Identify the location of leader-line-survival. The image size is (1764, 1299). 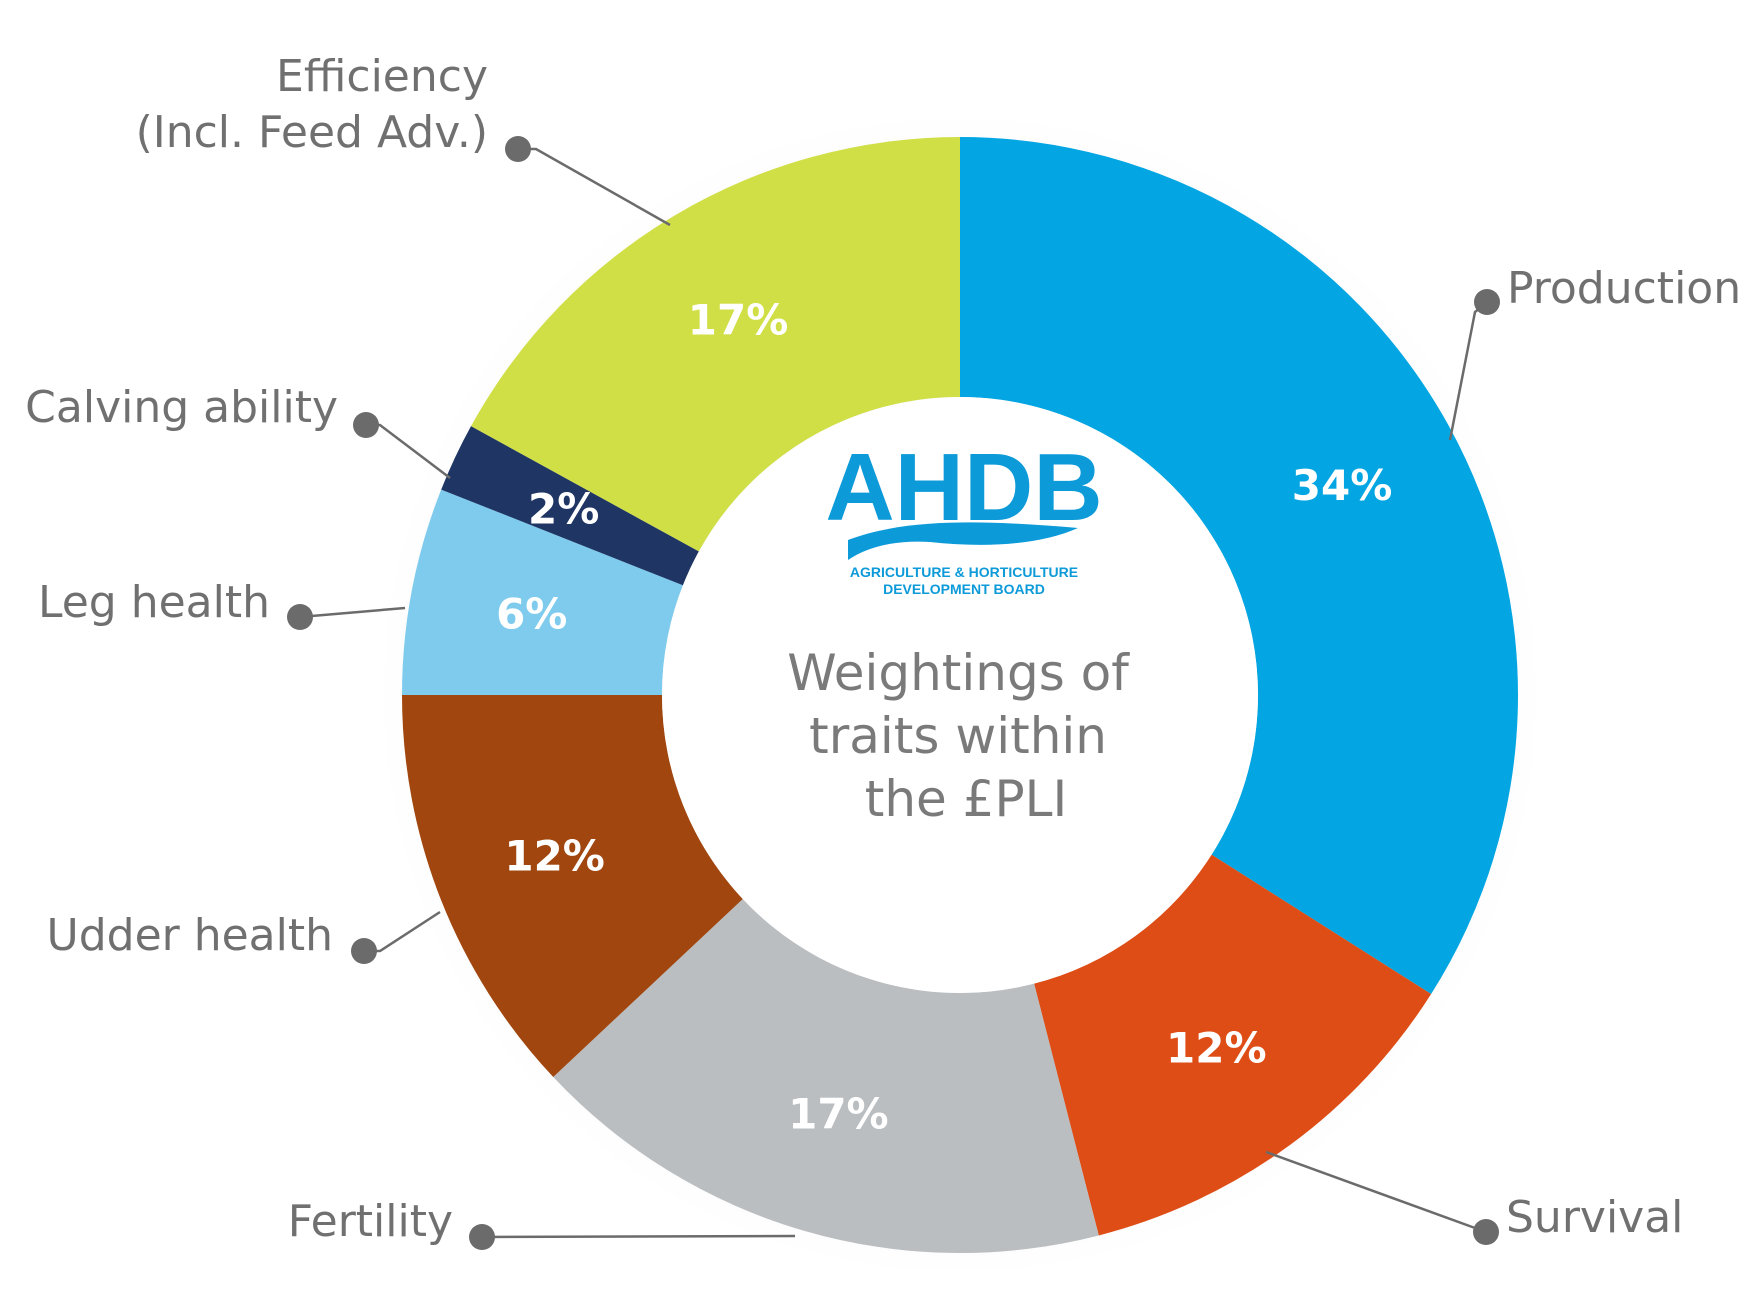
(1376, 1192).